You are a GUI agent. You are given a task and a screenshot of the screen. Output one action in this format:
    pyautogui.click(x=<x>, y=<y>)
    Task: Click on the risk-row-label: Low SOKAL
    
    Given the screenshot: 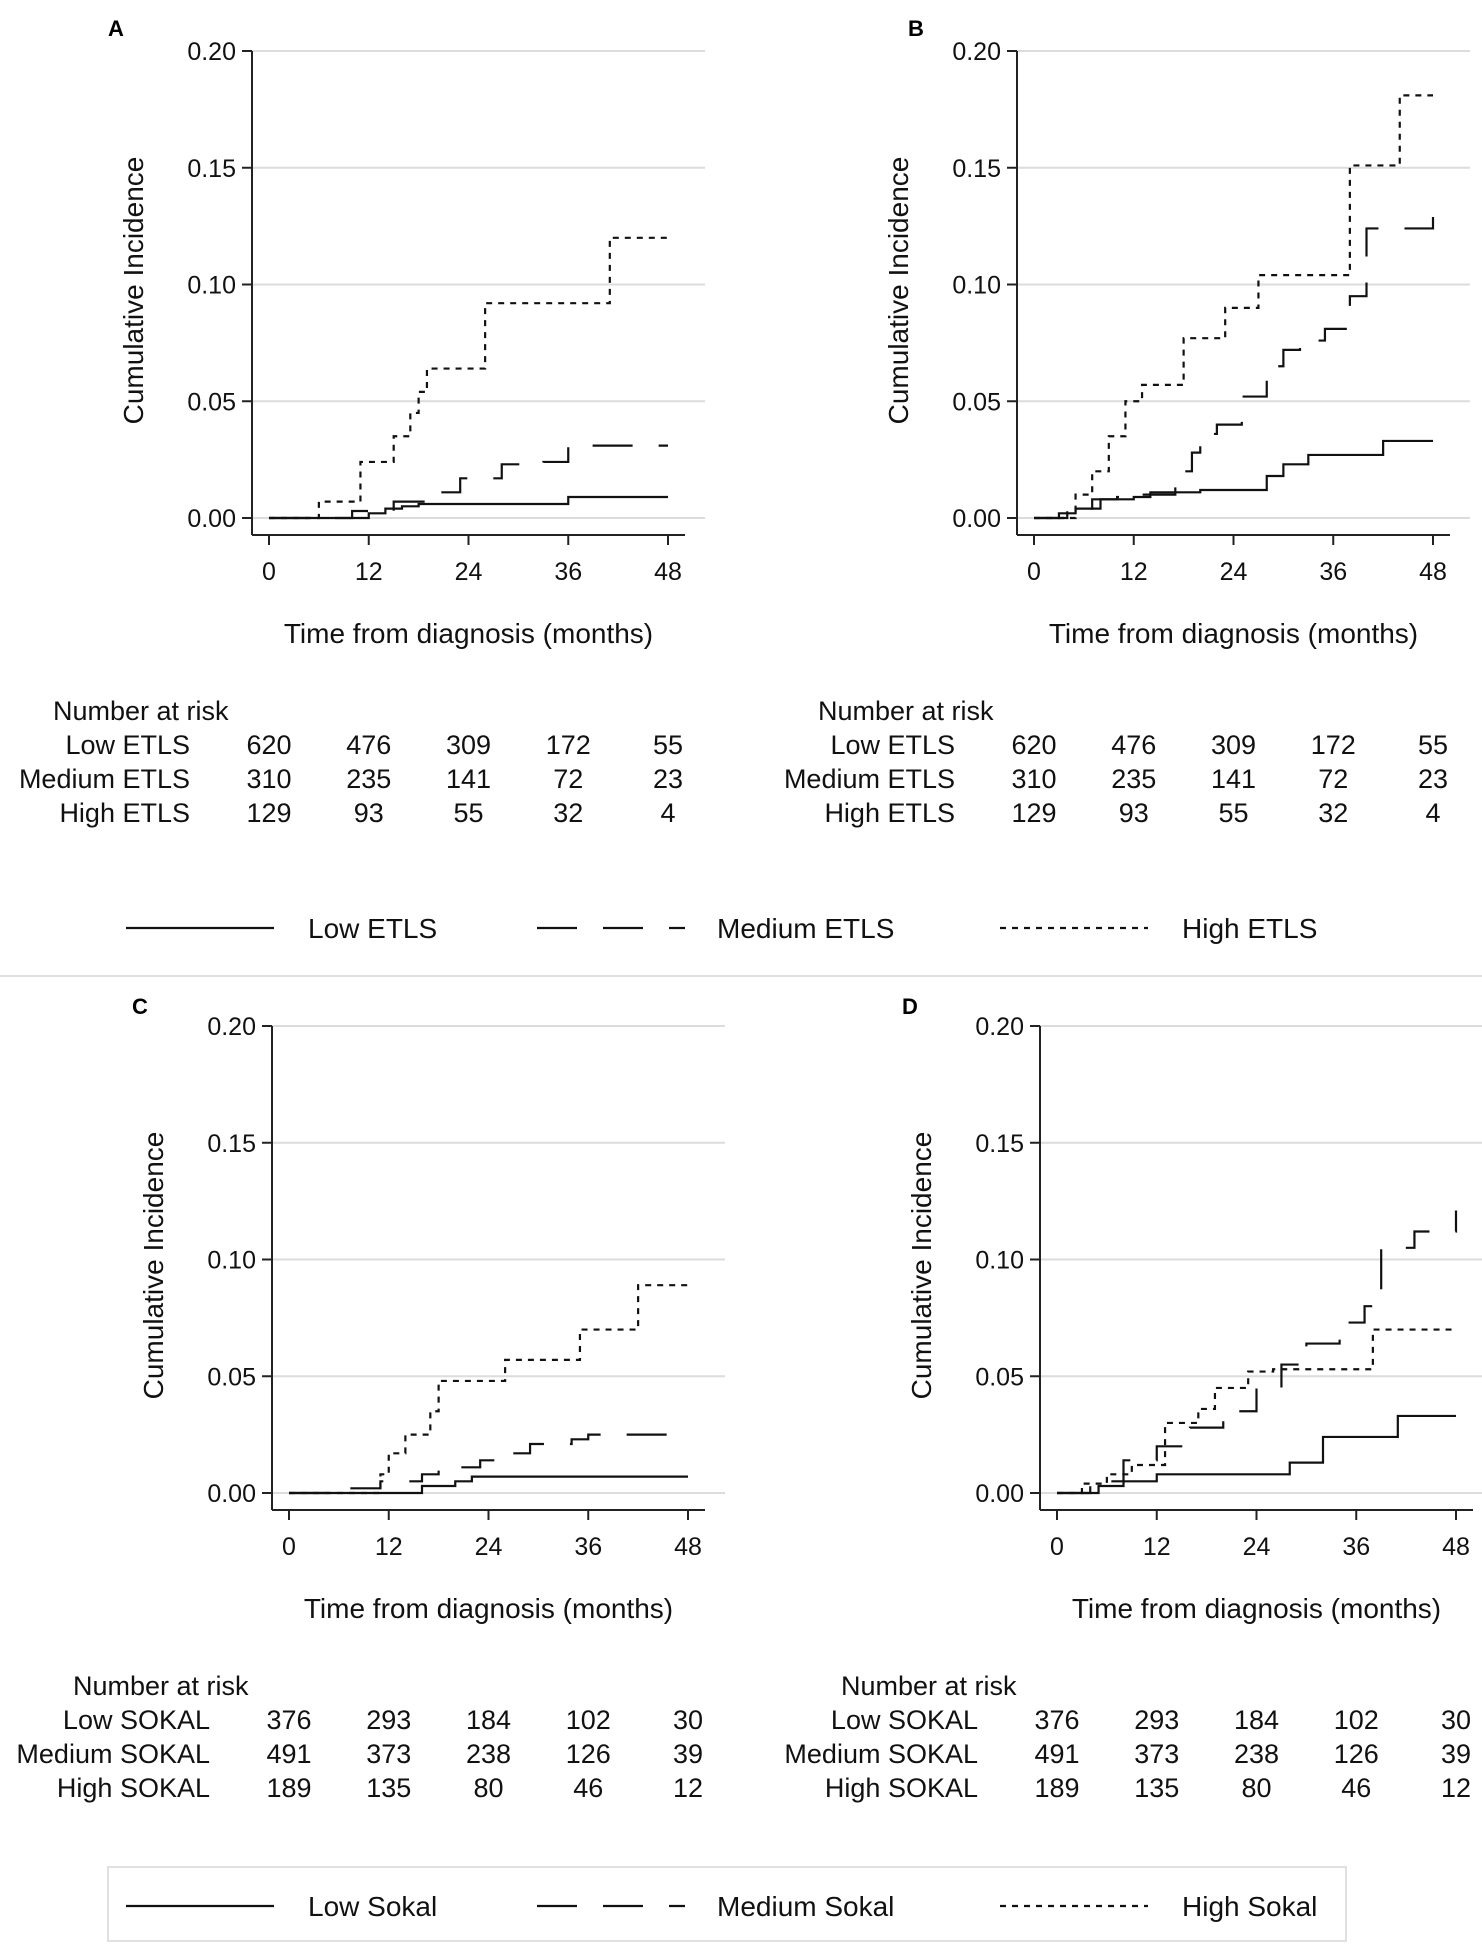 What is the action you would take?
    pyautogui.click(x=136, y=1720)
    